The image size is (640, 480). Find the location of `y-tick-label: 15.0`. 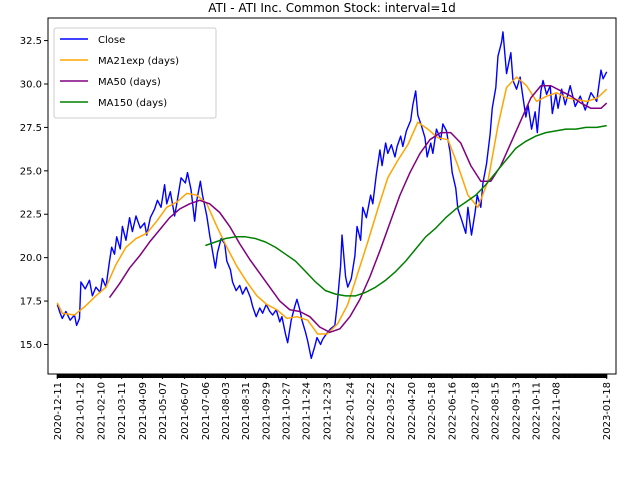

y-tick-label: 15.0 is located at coordinates (31, 345).